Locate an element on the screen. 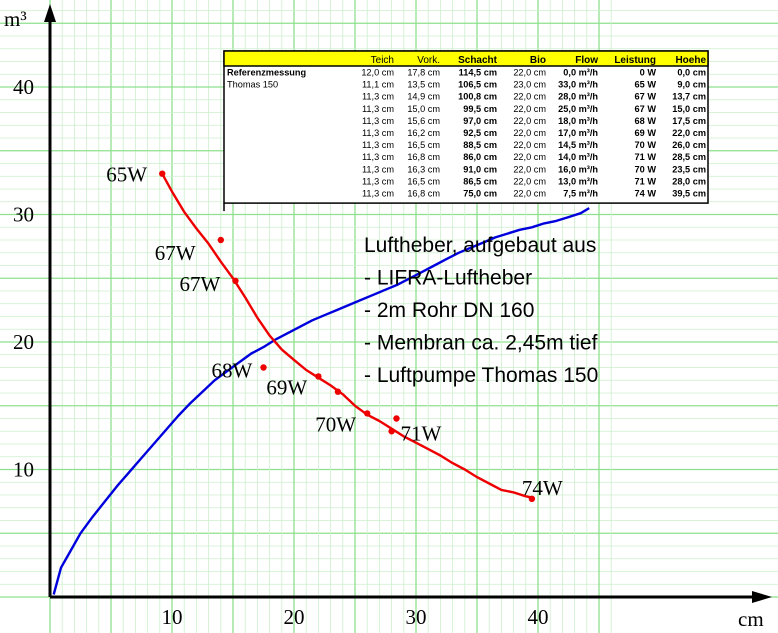 Image resolution: width=778 pixels, height=633 pixels. annotation-line: Luftheber, aufgebaut aus is located at coordinates (480, 245).